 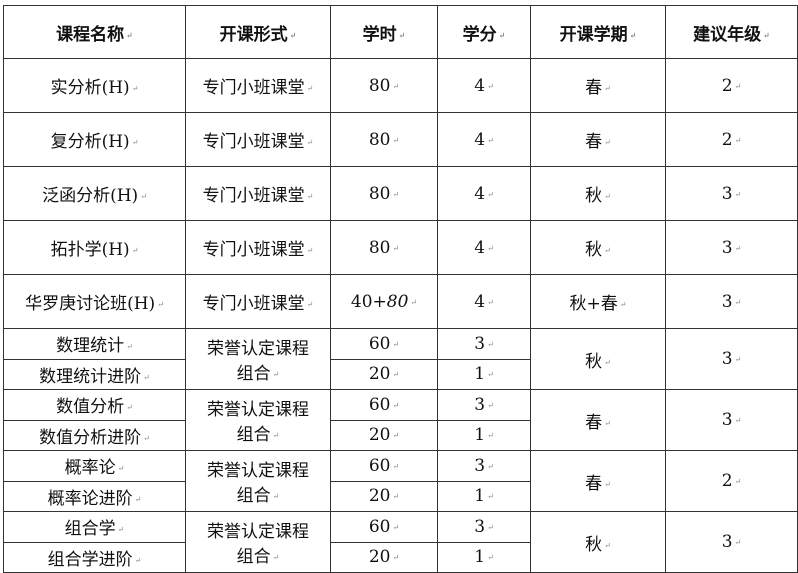 I want to click on cell-name-text: 数理统计进阶, so click(x=94, y=377).